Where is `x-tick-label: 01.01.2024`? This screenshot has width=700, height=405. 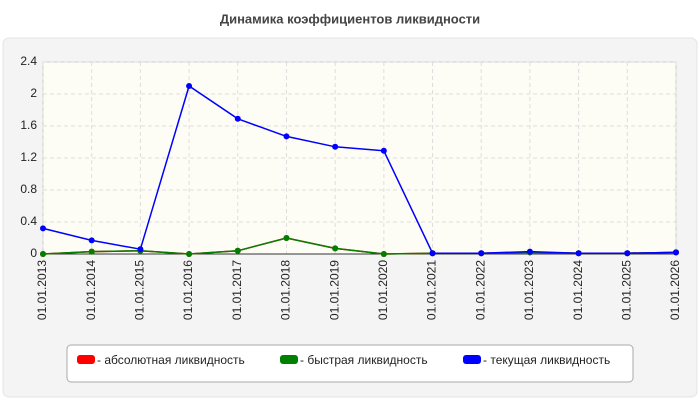
x-tick-label: 01.01.2024 is located at coordinates (578, 290).